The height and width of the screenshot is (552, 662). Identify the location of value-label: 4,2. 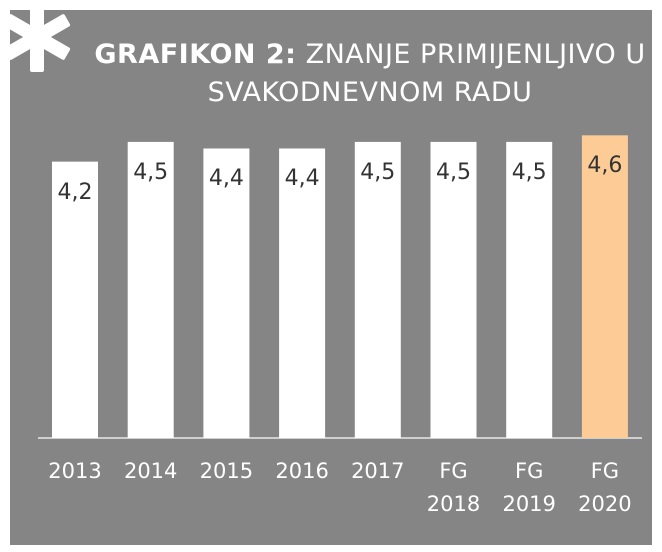
(75, 192).